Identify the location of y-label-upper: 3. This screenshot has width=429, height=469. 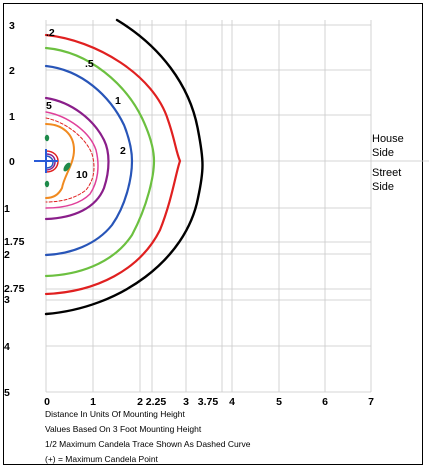
(12, 26).